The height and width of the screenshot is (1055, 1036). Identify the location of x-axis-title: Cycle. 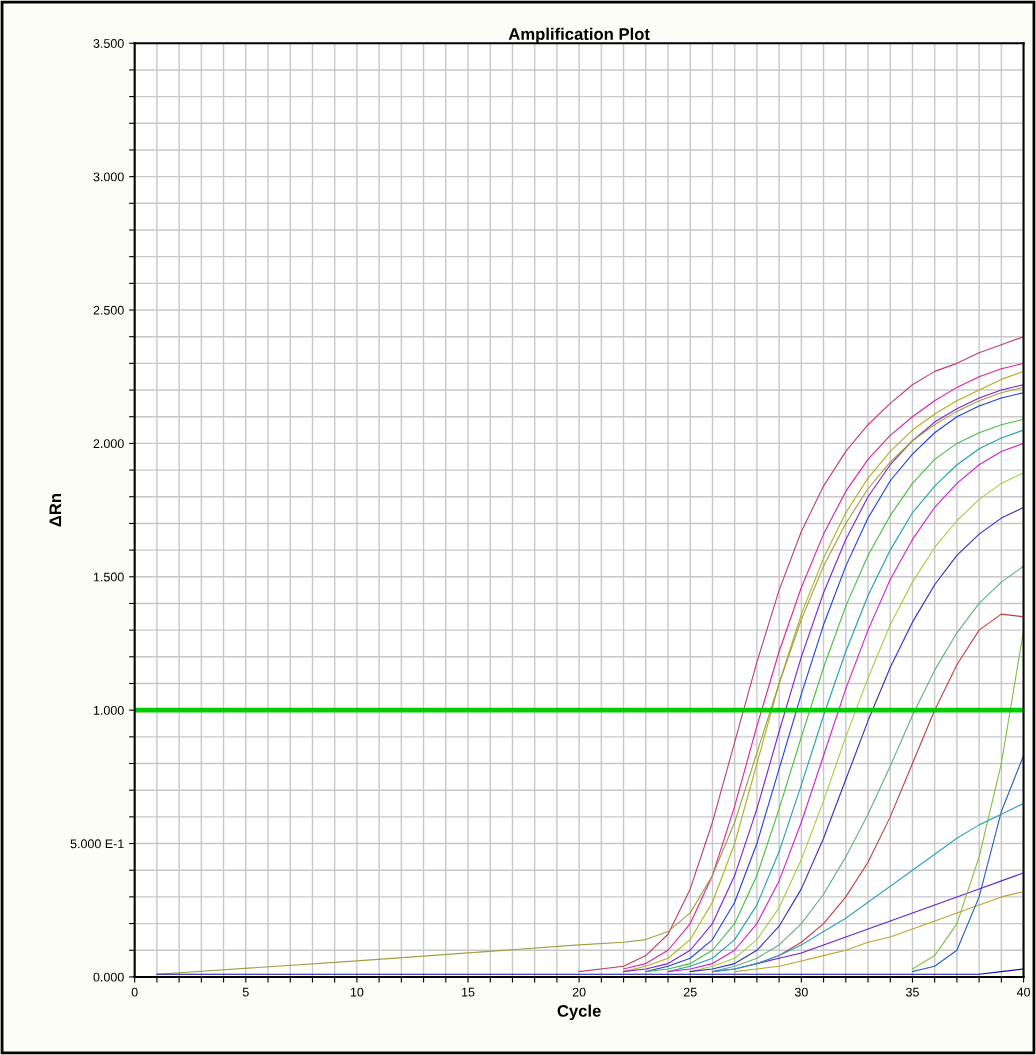
(579, 1012).